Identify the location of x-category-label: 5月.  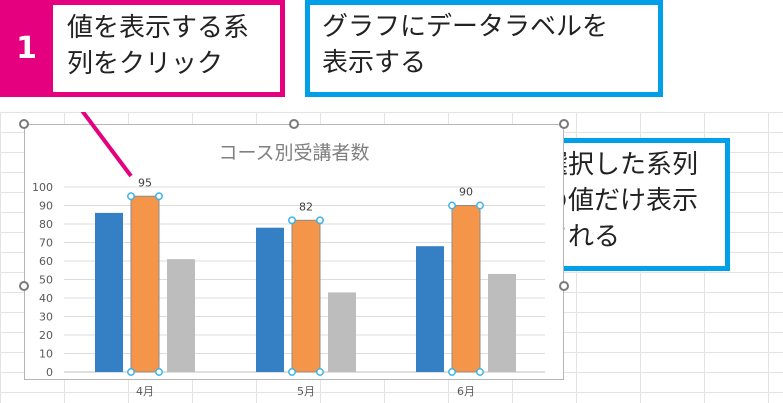
(306, 391).